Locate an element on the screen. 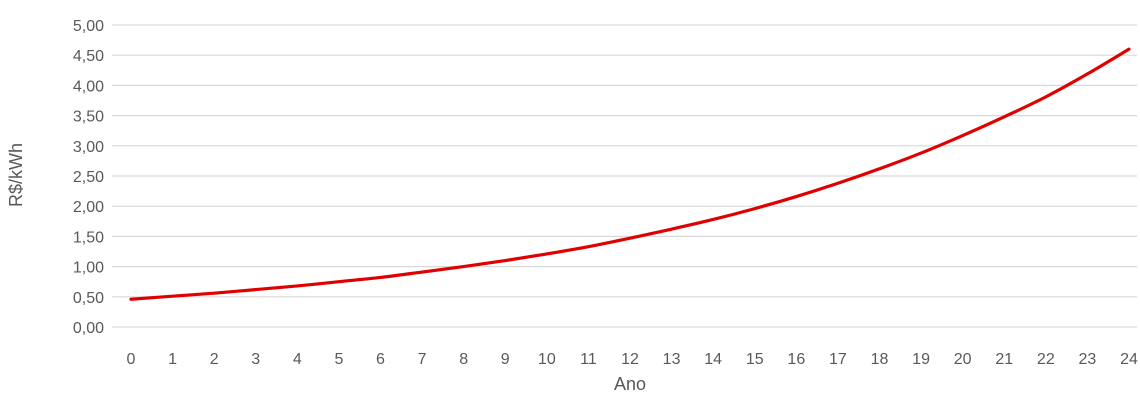  y-tick-label: 2,00 is located at coordinates (88, 207).